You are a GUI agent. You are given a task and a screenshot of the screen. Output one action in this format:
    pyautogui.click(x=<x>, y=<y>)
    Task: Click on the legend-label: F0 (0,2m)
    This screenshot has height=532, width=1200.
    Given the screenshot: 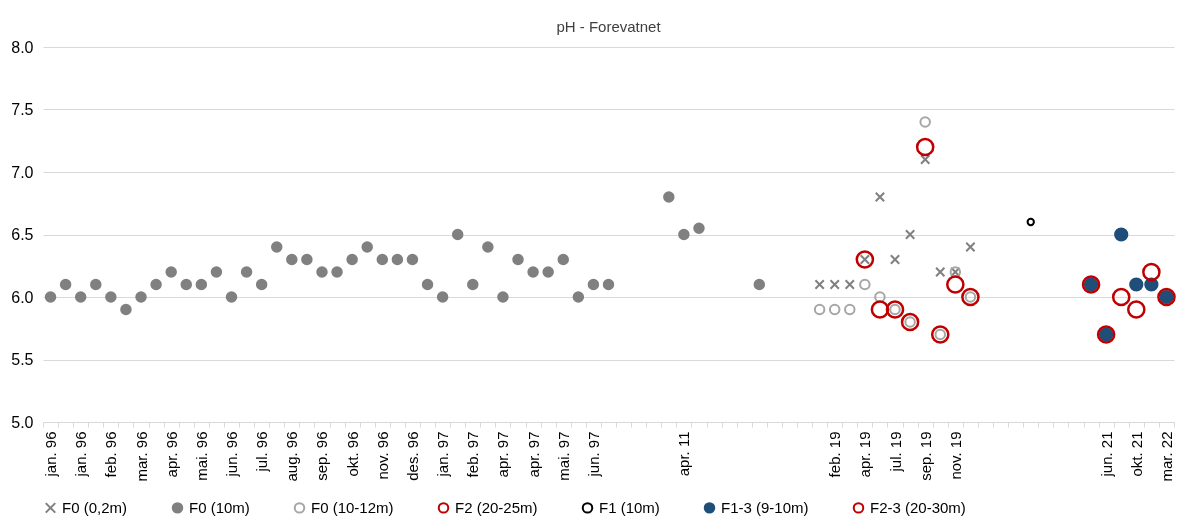 What is the action you would take?
    pyautogui.click(x=95, y=507)
    